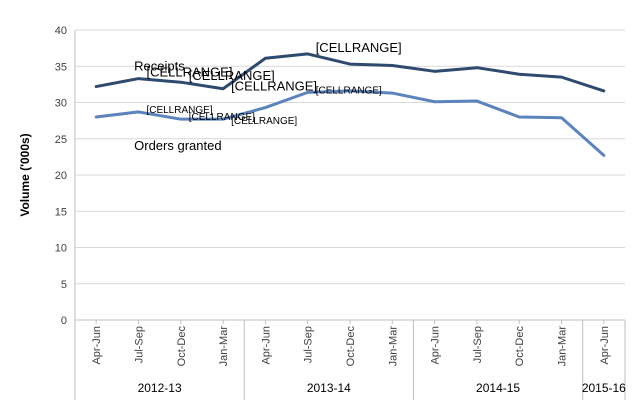 This screenshot has width=643, height=416. Describe the element at coordinates (64, 321) in the screenshot. I see `y-tick-label: 0` at that location.